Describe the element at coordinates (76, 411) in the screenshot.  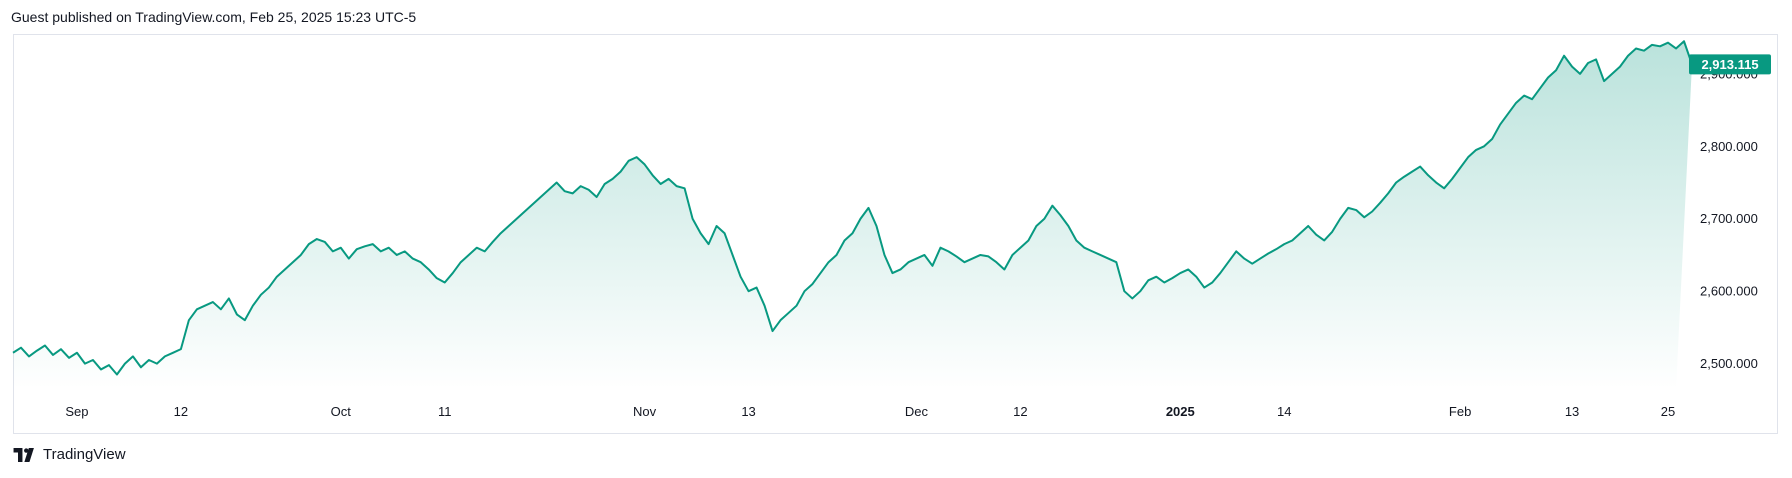
I see `x-axis-tick-label: Sep` at that location.